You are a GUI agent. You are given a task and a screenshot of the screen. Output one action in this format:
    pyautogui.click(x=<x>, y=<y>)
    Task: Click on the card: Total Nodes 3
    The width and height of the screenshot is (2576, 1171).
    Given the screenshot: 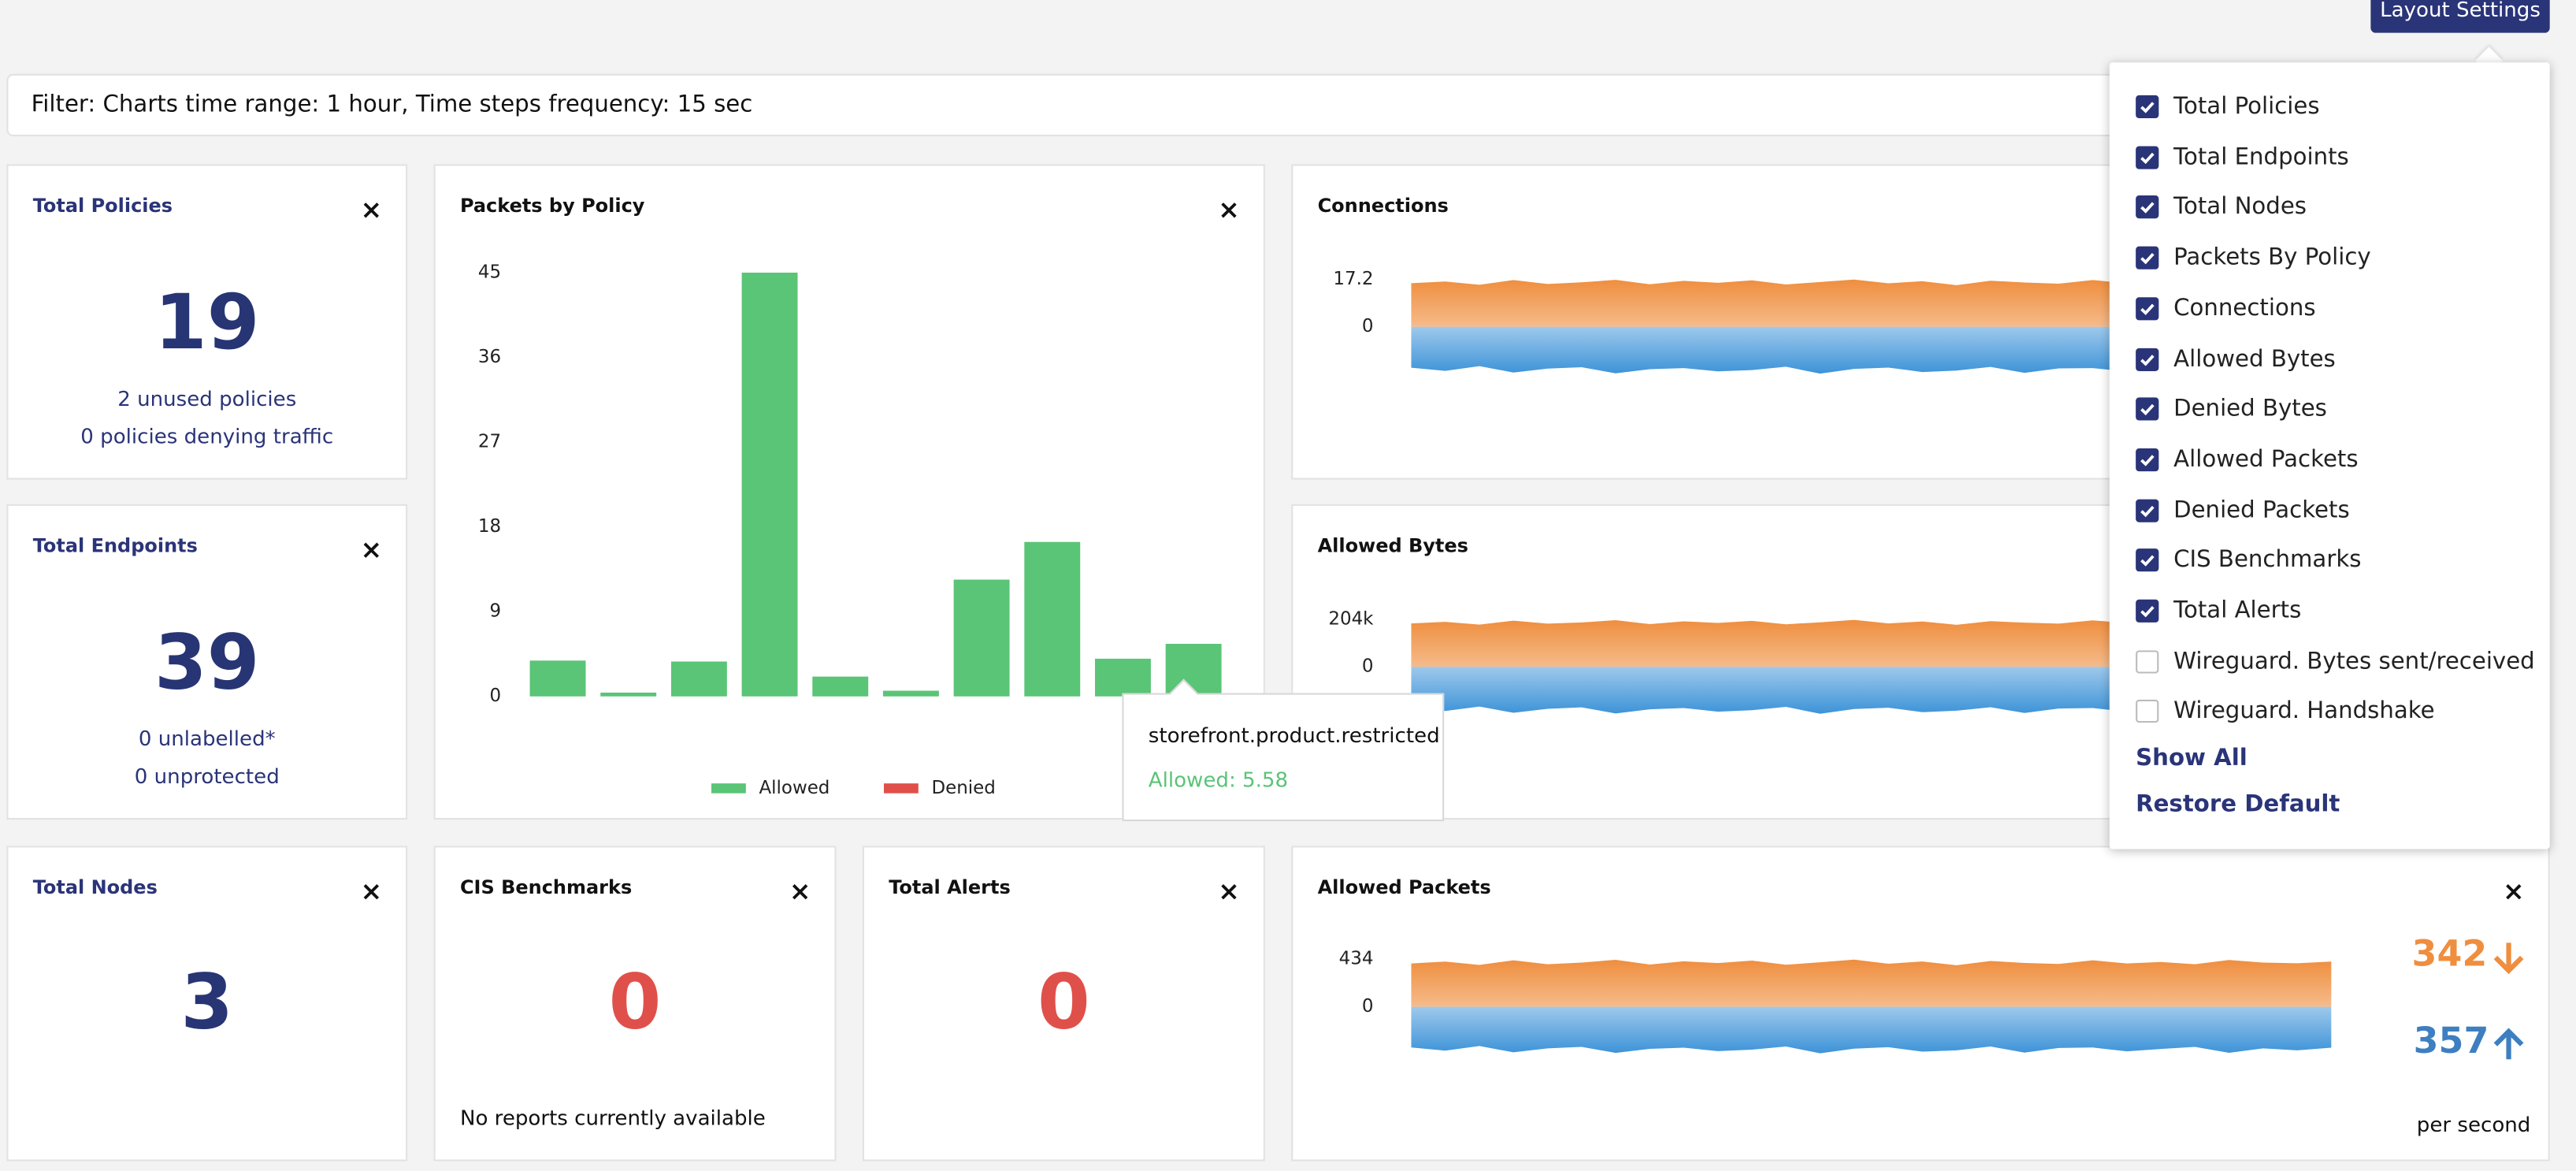 What is the action you would take?
    pyautogui.click(x=207, y=1004)
    